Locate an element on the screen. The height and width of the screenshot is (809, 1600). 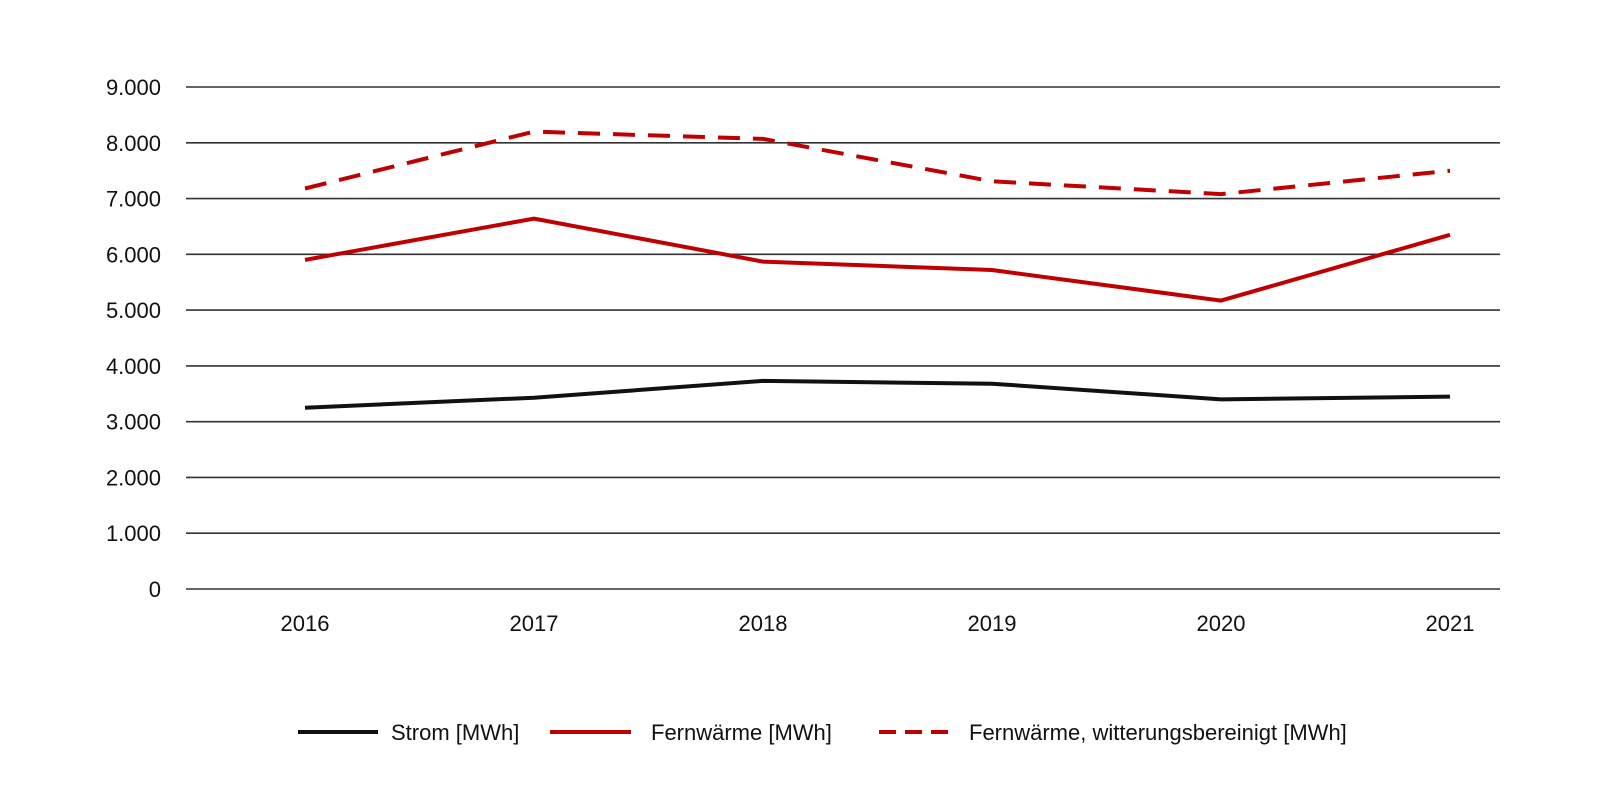
x-tick-label: 2016 is located at coordinates (305, 623).